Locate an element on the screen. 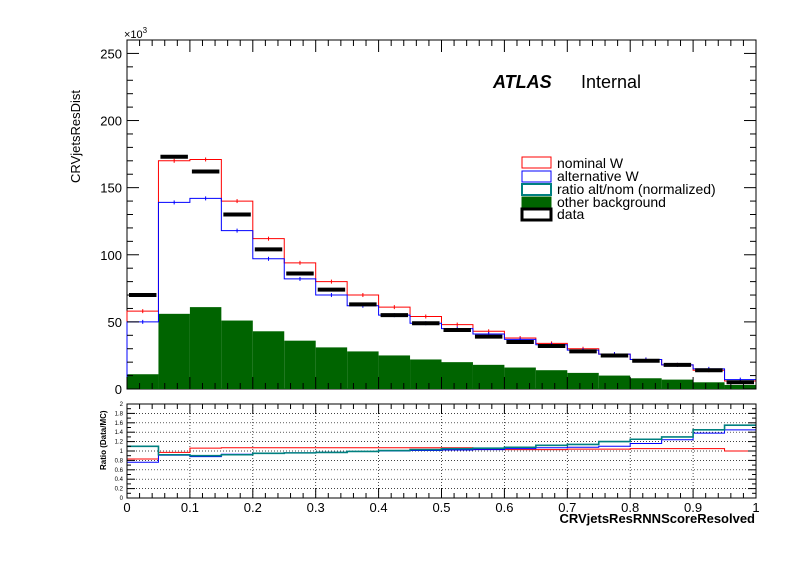  legend-swatch-nominal is located at coordinates (536, 162).